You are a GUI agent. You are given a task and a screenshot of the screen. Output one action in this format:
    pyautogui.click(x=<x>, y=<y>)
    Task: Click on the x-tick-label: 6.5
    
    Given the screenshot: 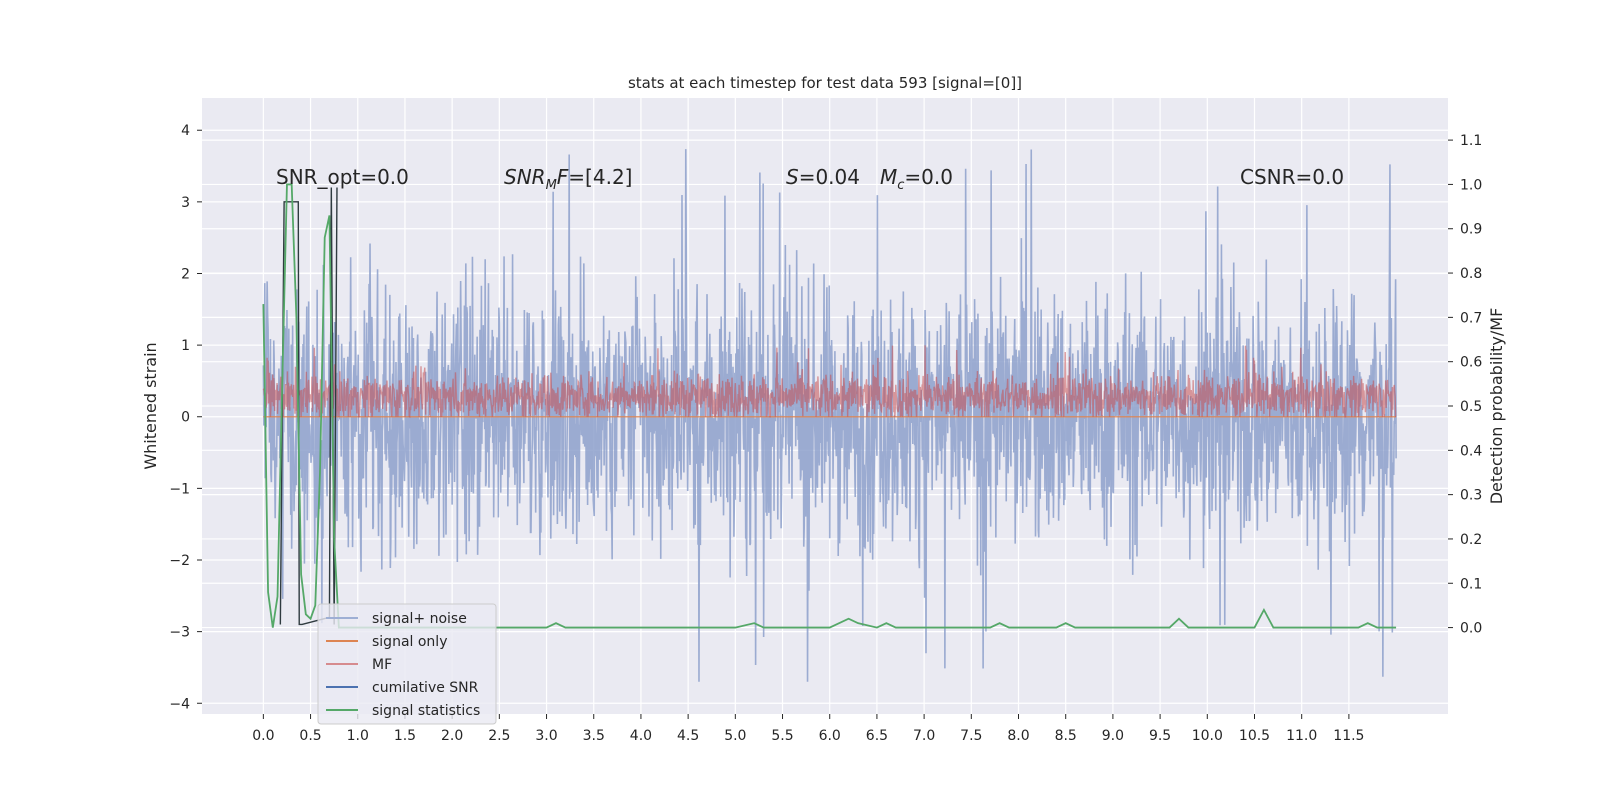 What is the action you would take?
    pyautogui.click(x=877, y=736)
    